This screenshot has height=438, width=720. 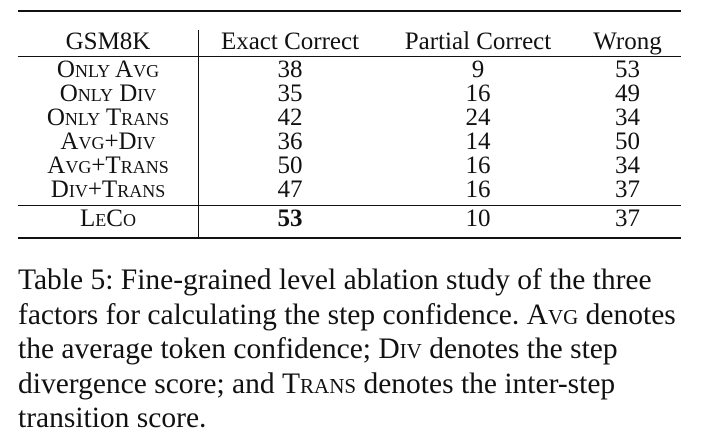 What do you see at coordinates (349, 189) in the screenshot?
I see `table-row: Div+Trans 47 16 37` at bounding box center [349, 189].